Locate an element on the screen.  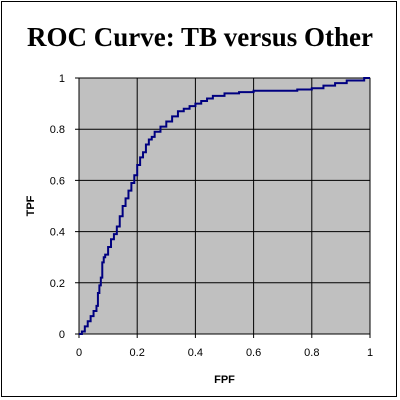
y-axis-title: TPF is located at coordinates (31, 205).